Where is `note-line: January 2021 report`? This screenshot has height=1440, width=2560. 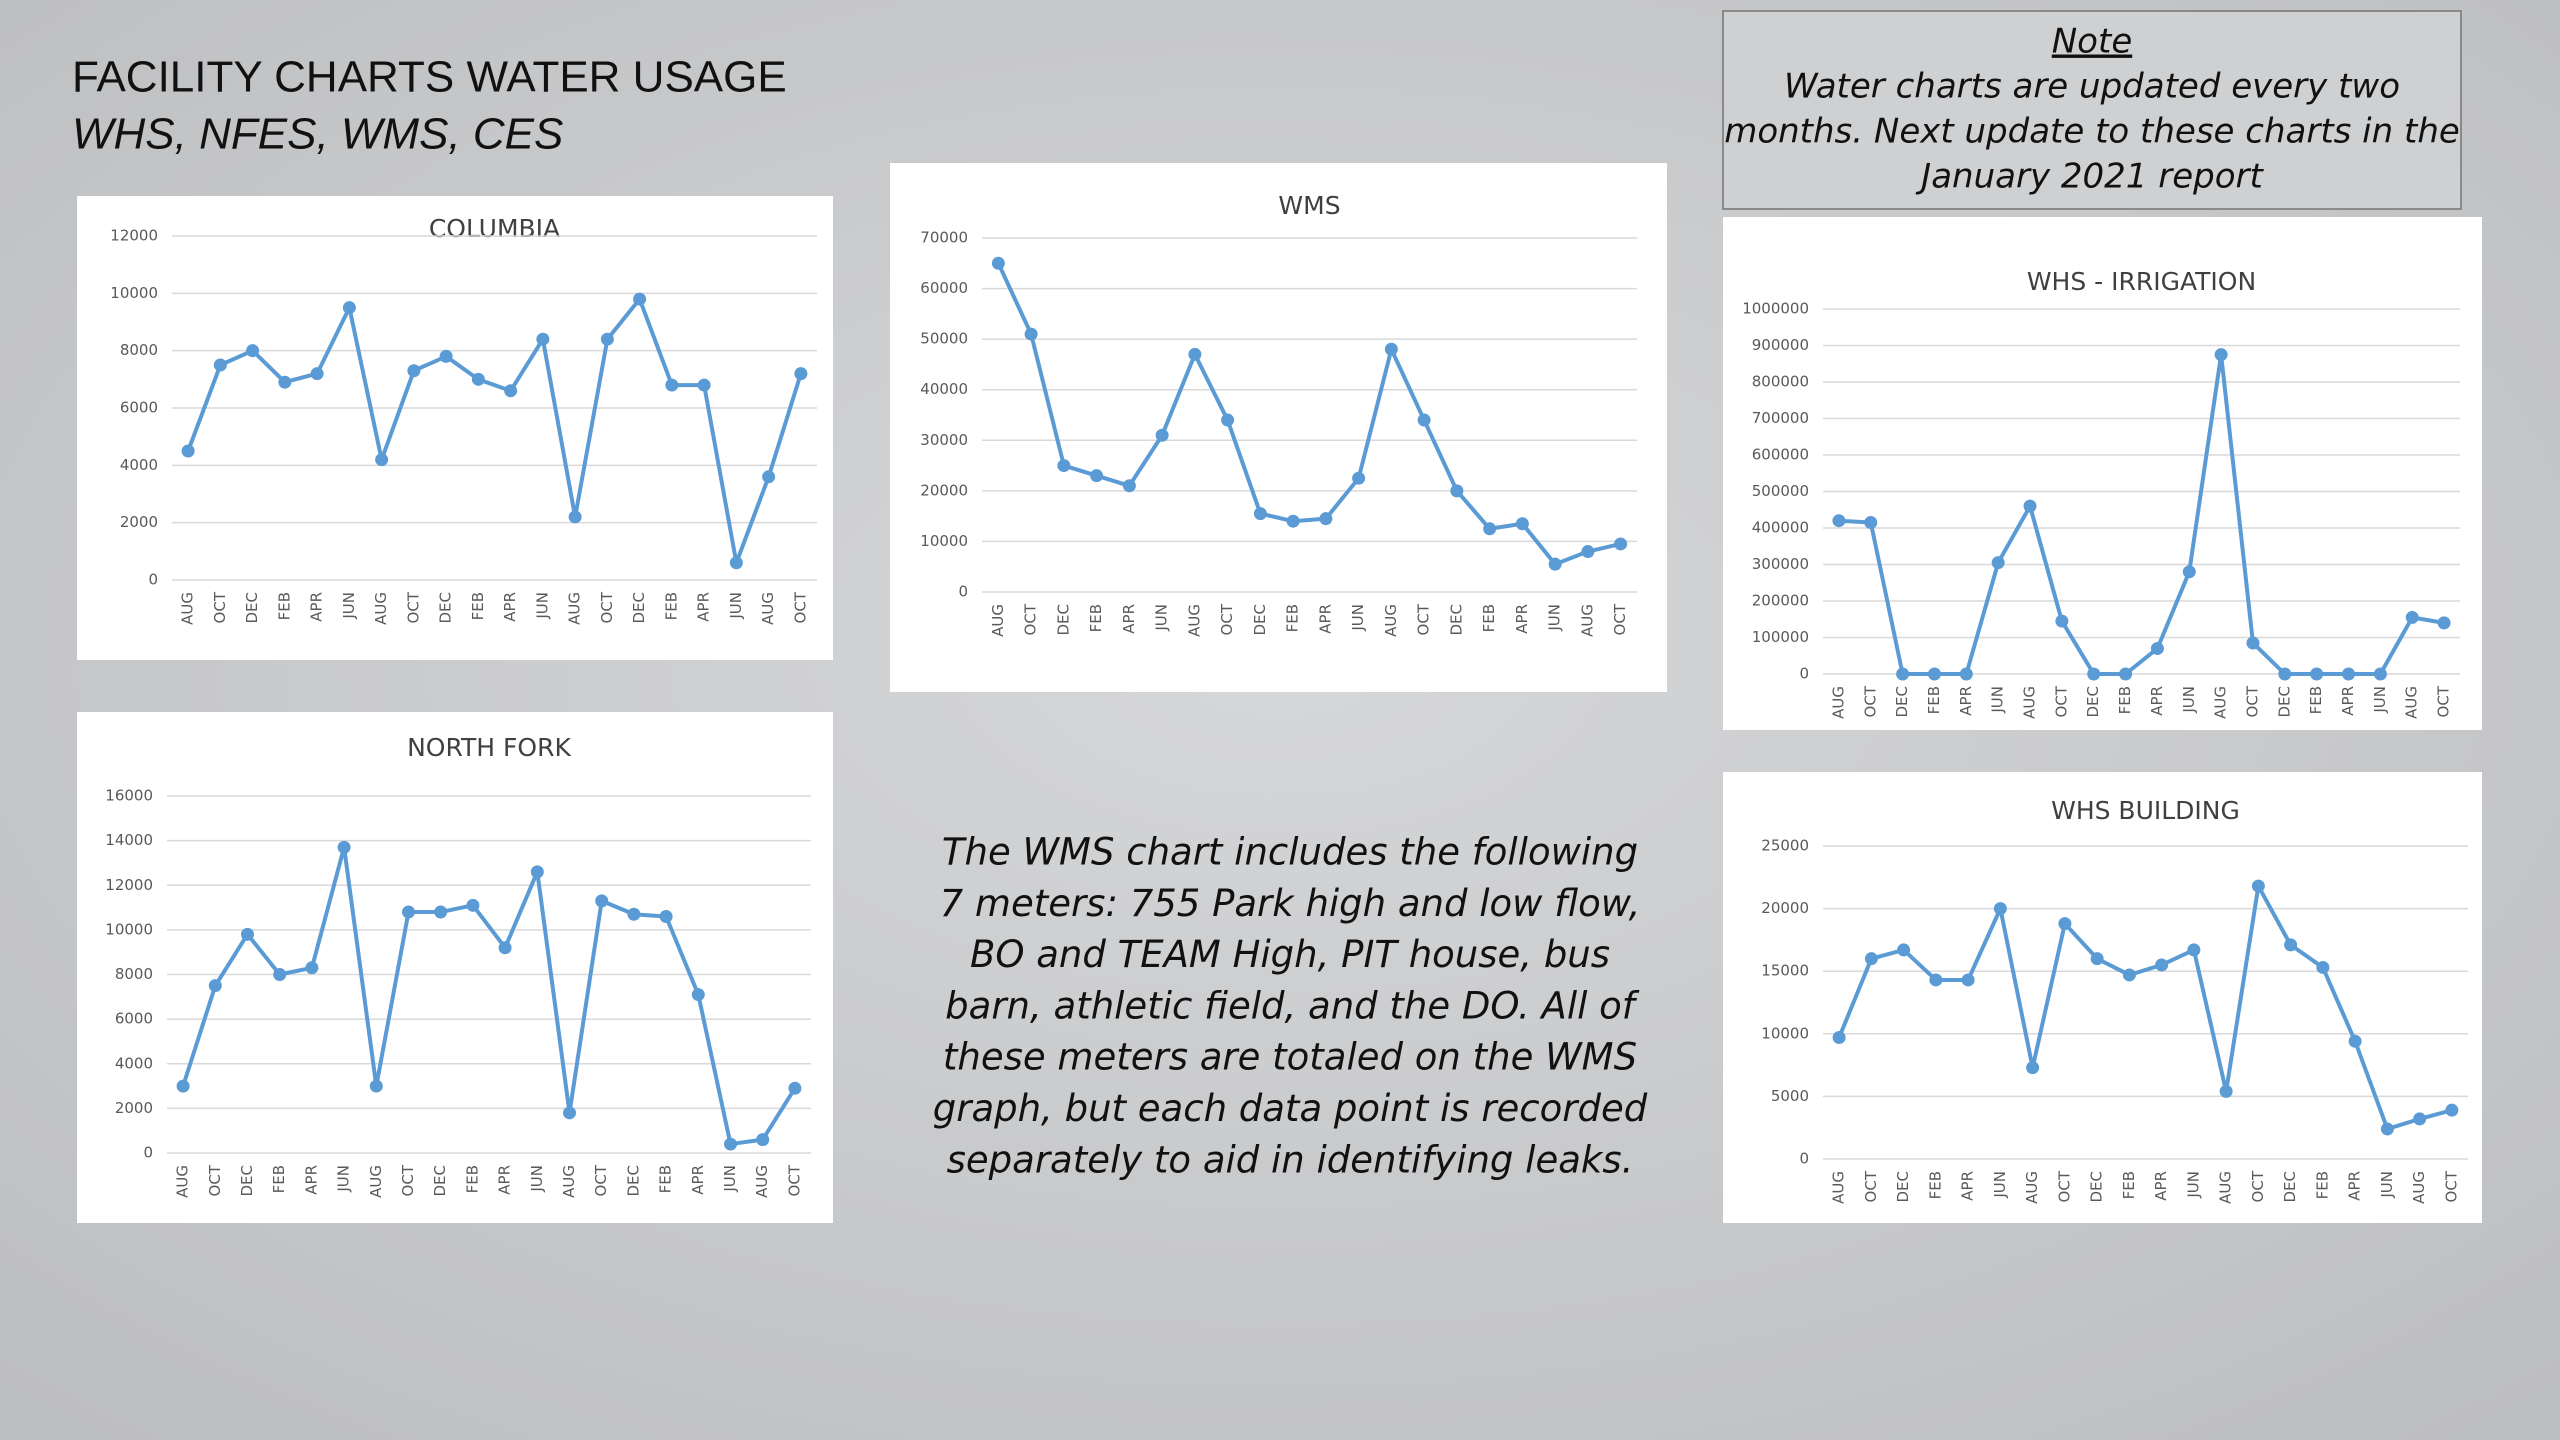 note-line: January 2021 report is located at coordinates (2089, 177).